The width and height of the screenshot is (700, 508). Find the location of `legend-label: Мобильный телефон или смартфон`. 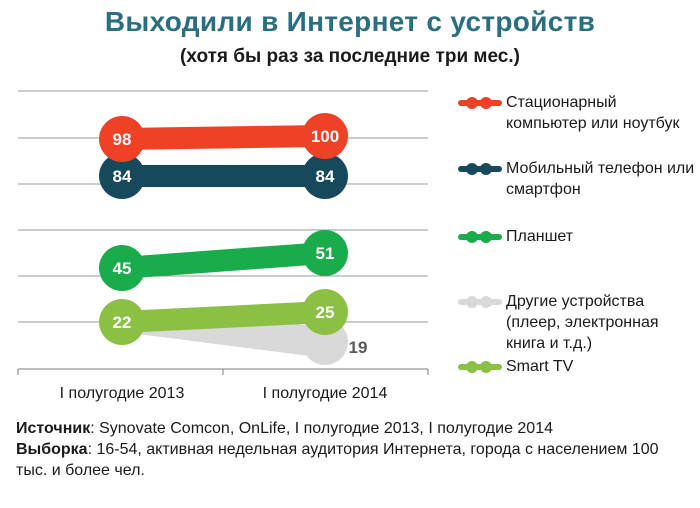

legend-label: Мобильный телефон или смартфон is located at coordinates (600, 179).